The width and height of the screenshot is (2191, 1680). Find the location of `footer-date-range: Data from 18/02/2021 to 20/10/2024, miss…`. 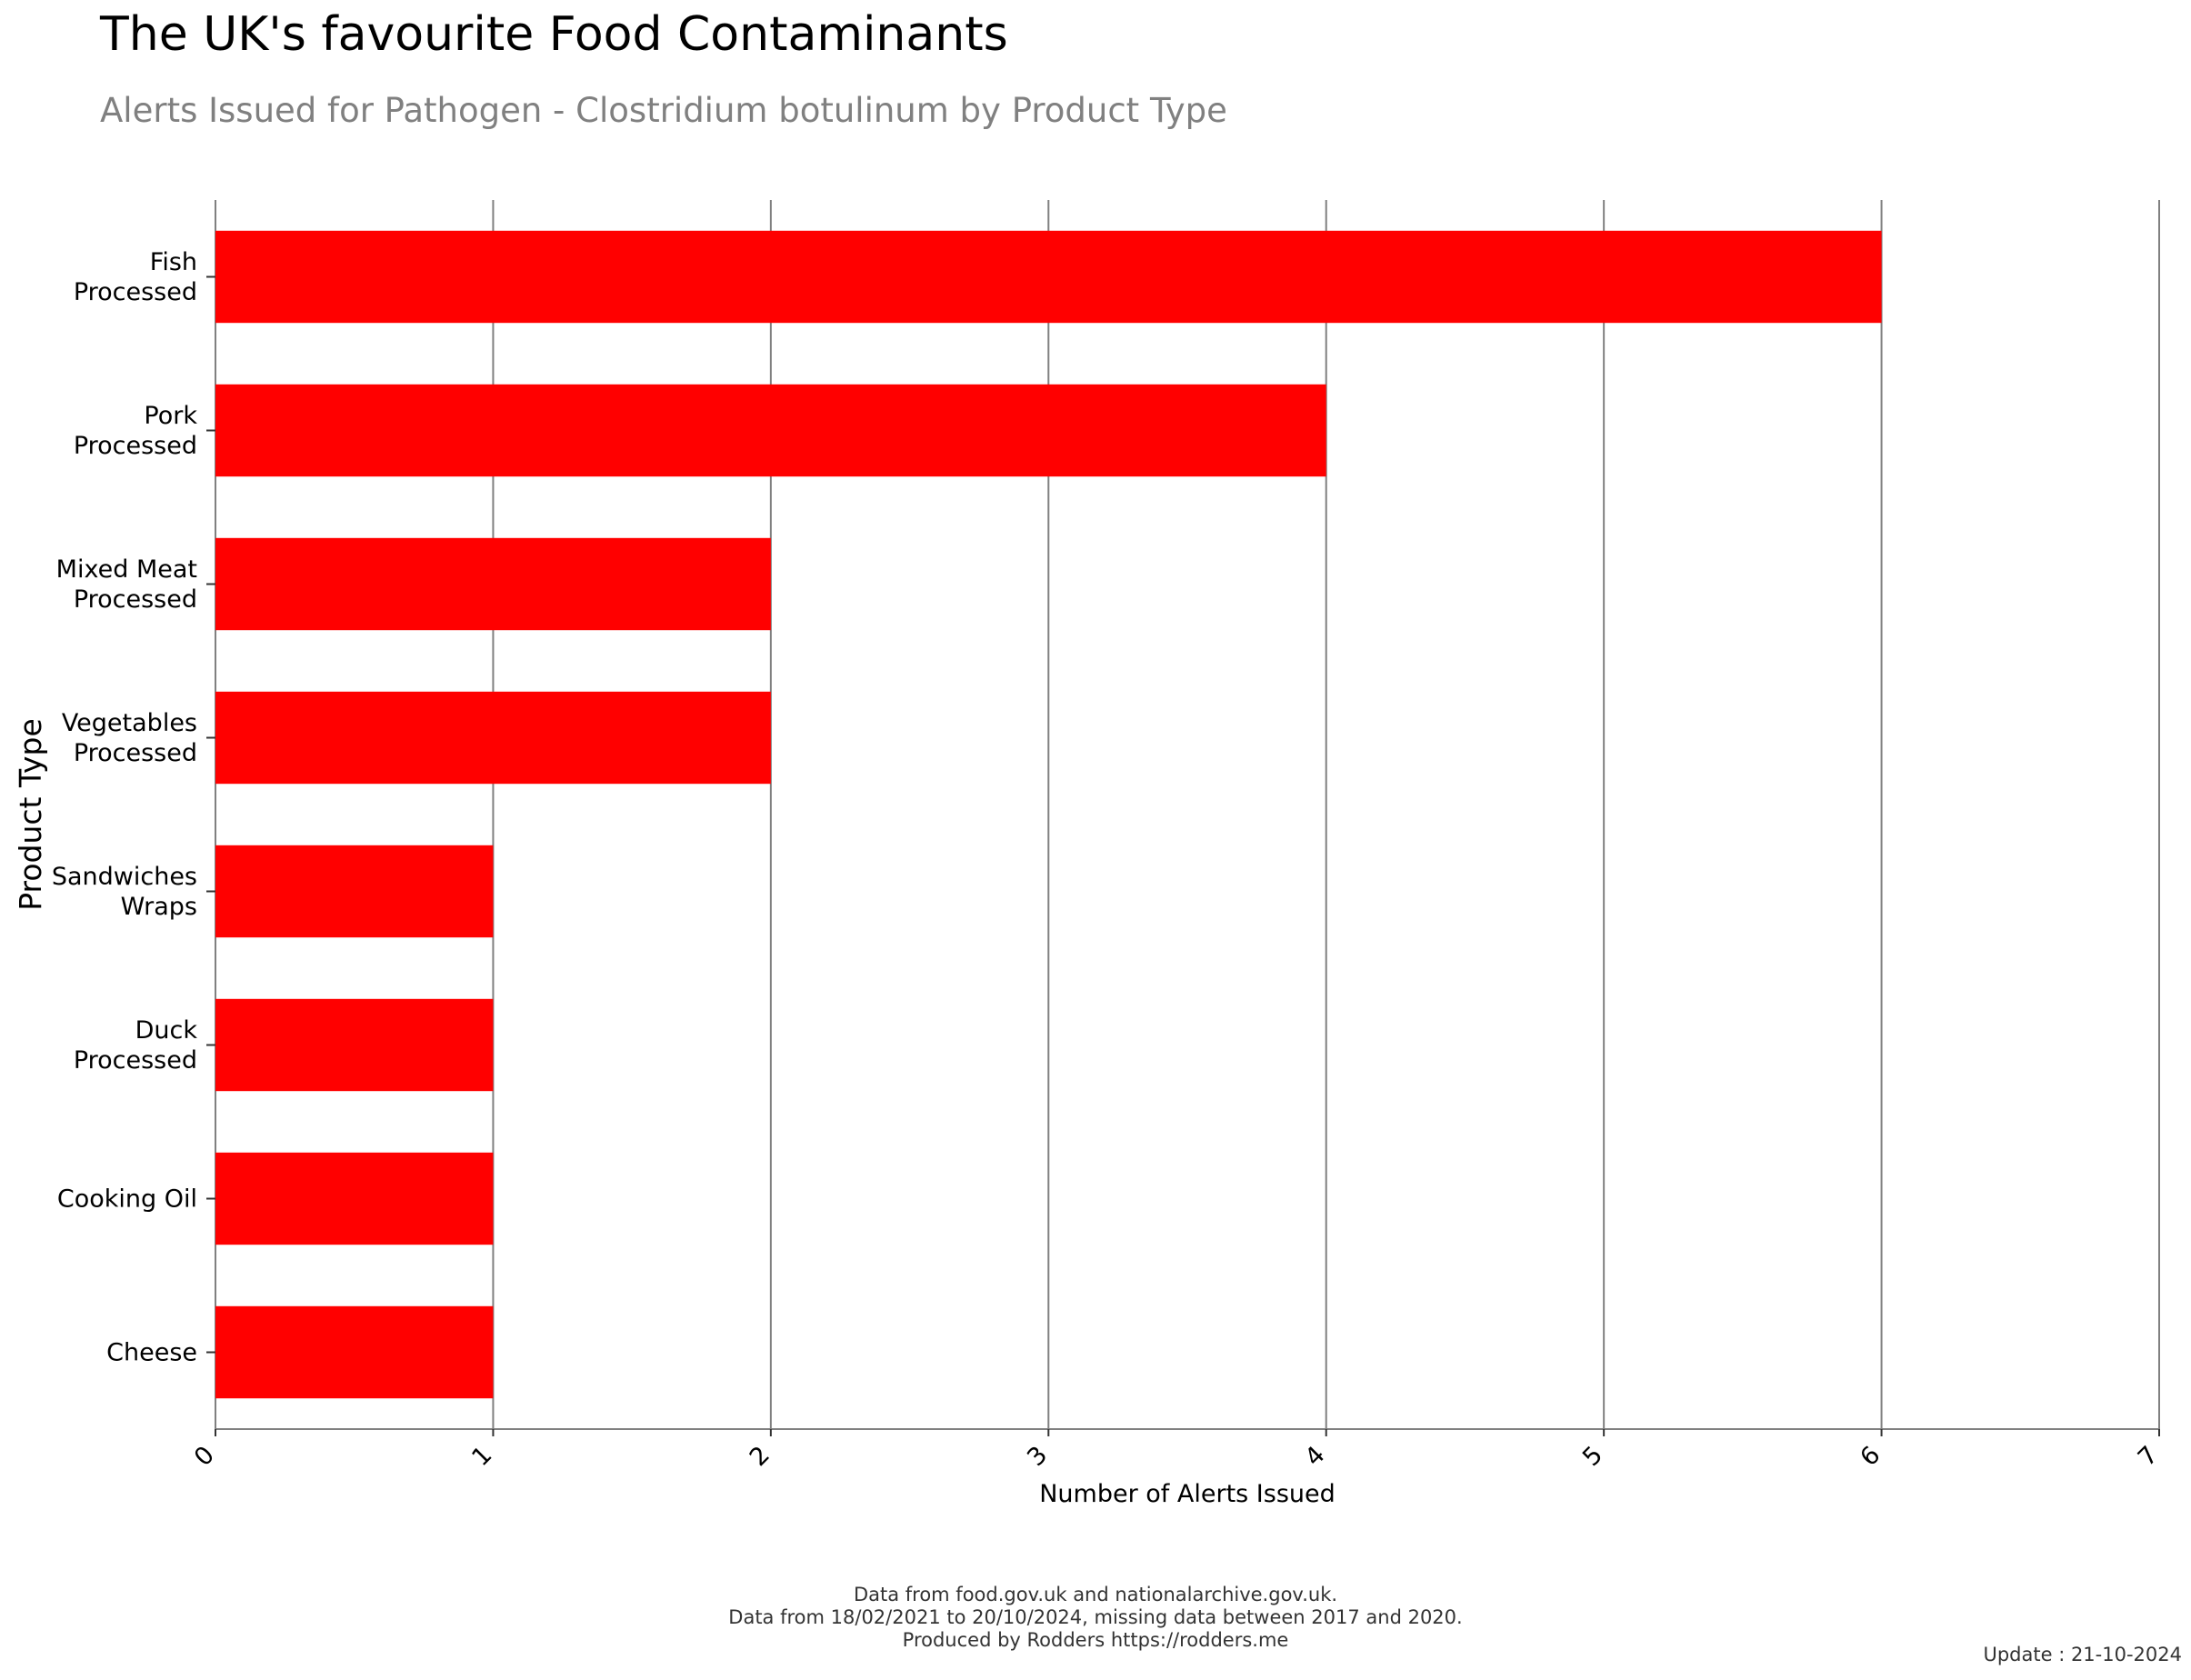

footer-date-range: Data from 18/02/2021 to 20/10/2024, miss… is located at coordinates (1096, 1617).